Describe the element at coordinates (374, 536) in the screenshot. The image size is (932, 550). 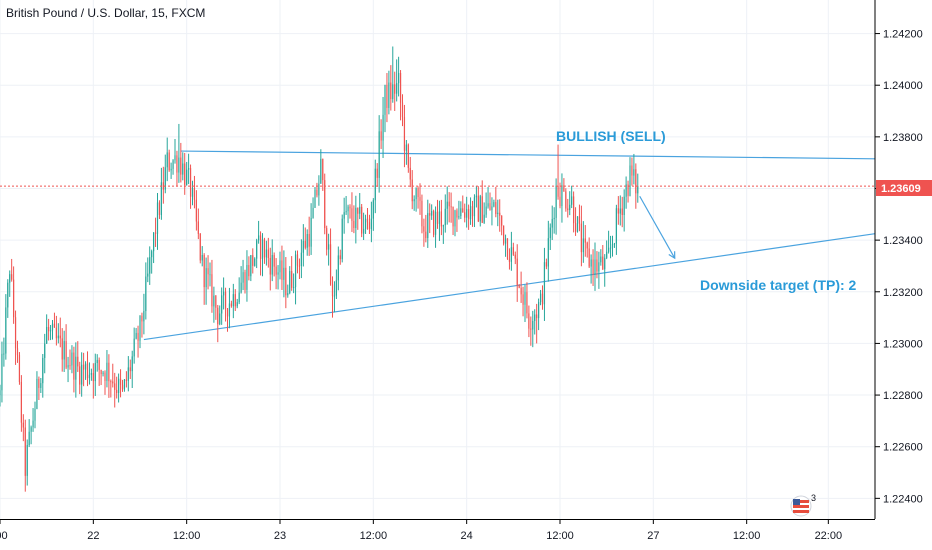
I see `x-tick-label: 12:00` at that location.